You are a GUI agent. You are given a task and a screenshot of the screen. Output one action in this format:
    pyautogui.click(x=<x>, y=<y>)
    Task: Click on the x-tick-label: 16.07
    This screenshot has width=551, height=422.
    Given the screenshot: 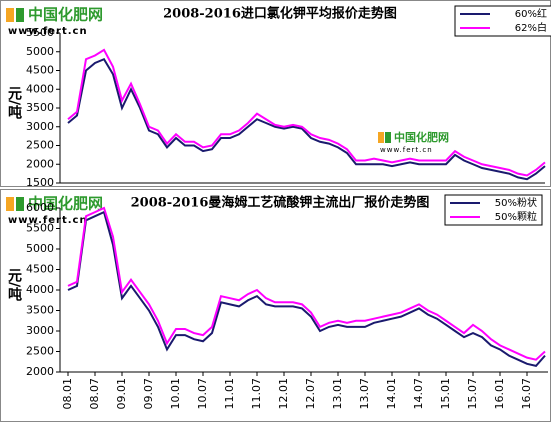 What is the action you would take?
    pyautogui.click(x=526, y=394)
    